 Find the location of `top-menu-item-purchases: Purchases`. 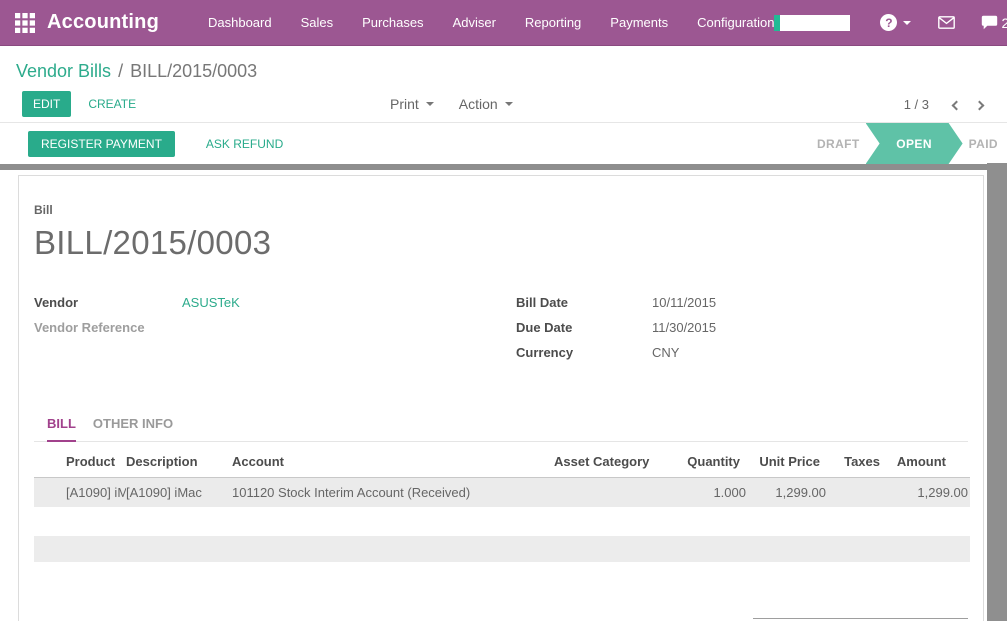

top-menu-item-purchases: Purchases is located at coordinates (393, 22).